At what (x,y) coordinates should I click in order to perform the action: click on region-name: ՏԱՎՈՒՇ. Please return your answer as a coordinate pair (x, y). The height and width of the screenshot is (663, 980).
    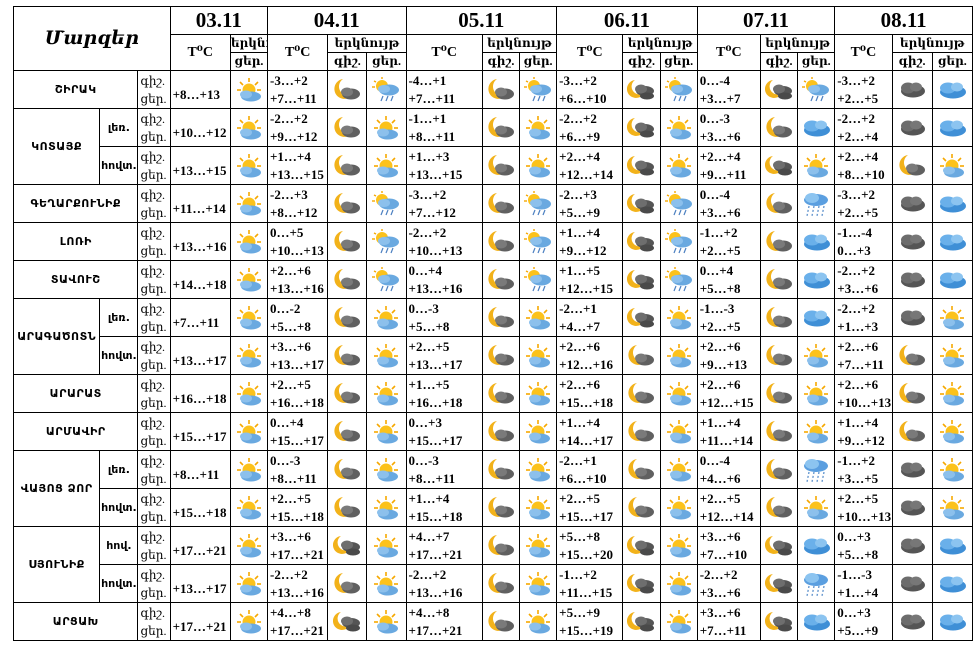
    Looking at the image, I should click on (75, 279).